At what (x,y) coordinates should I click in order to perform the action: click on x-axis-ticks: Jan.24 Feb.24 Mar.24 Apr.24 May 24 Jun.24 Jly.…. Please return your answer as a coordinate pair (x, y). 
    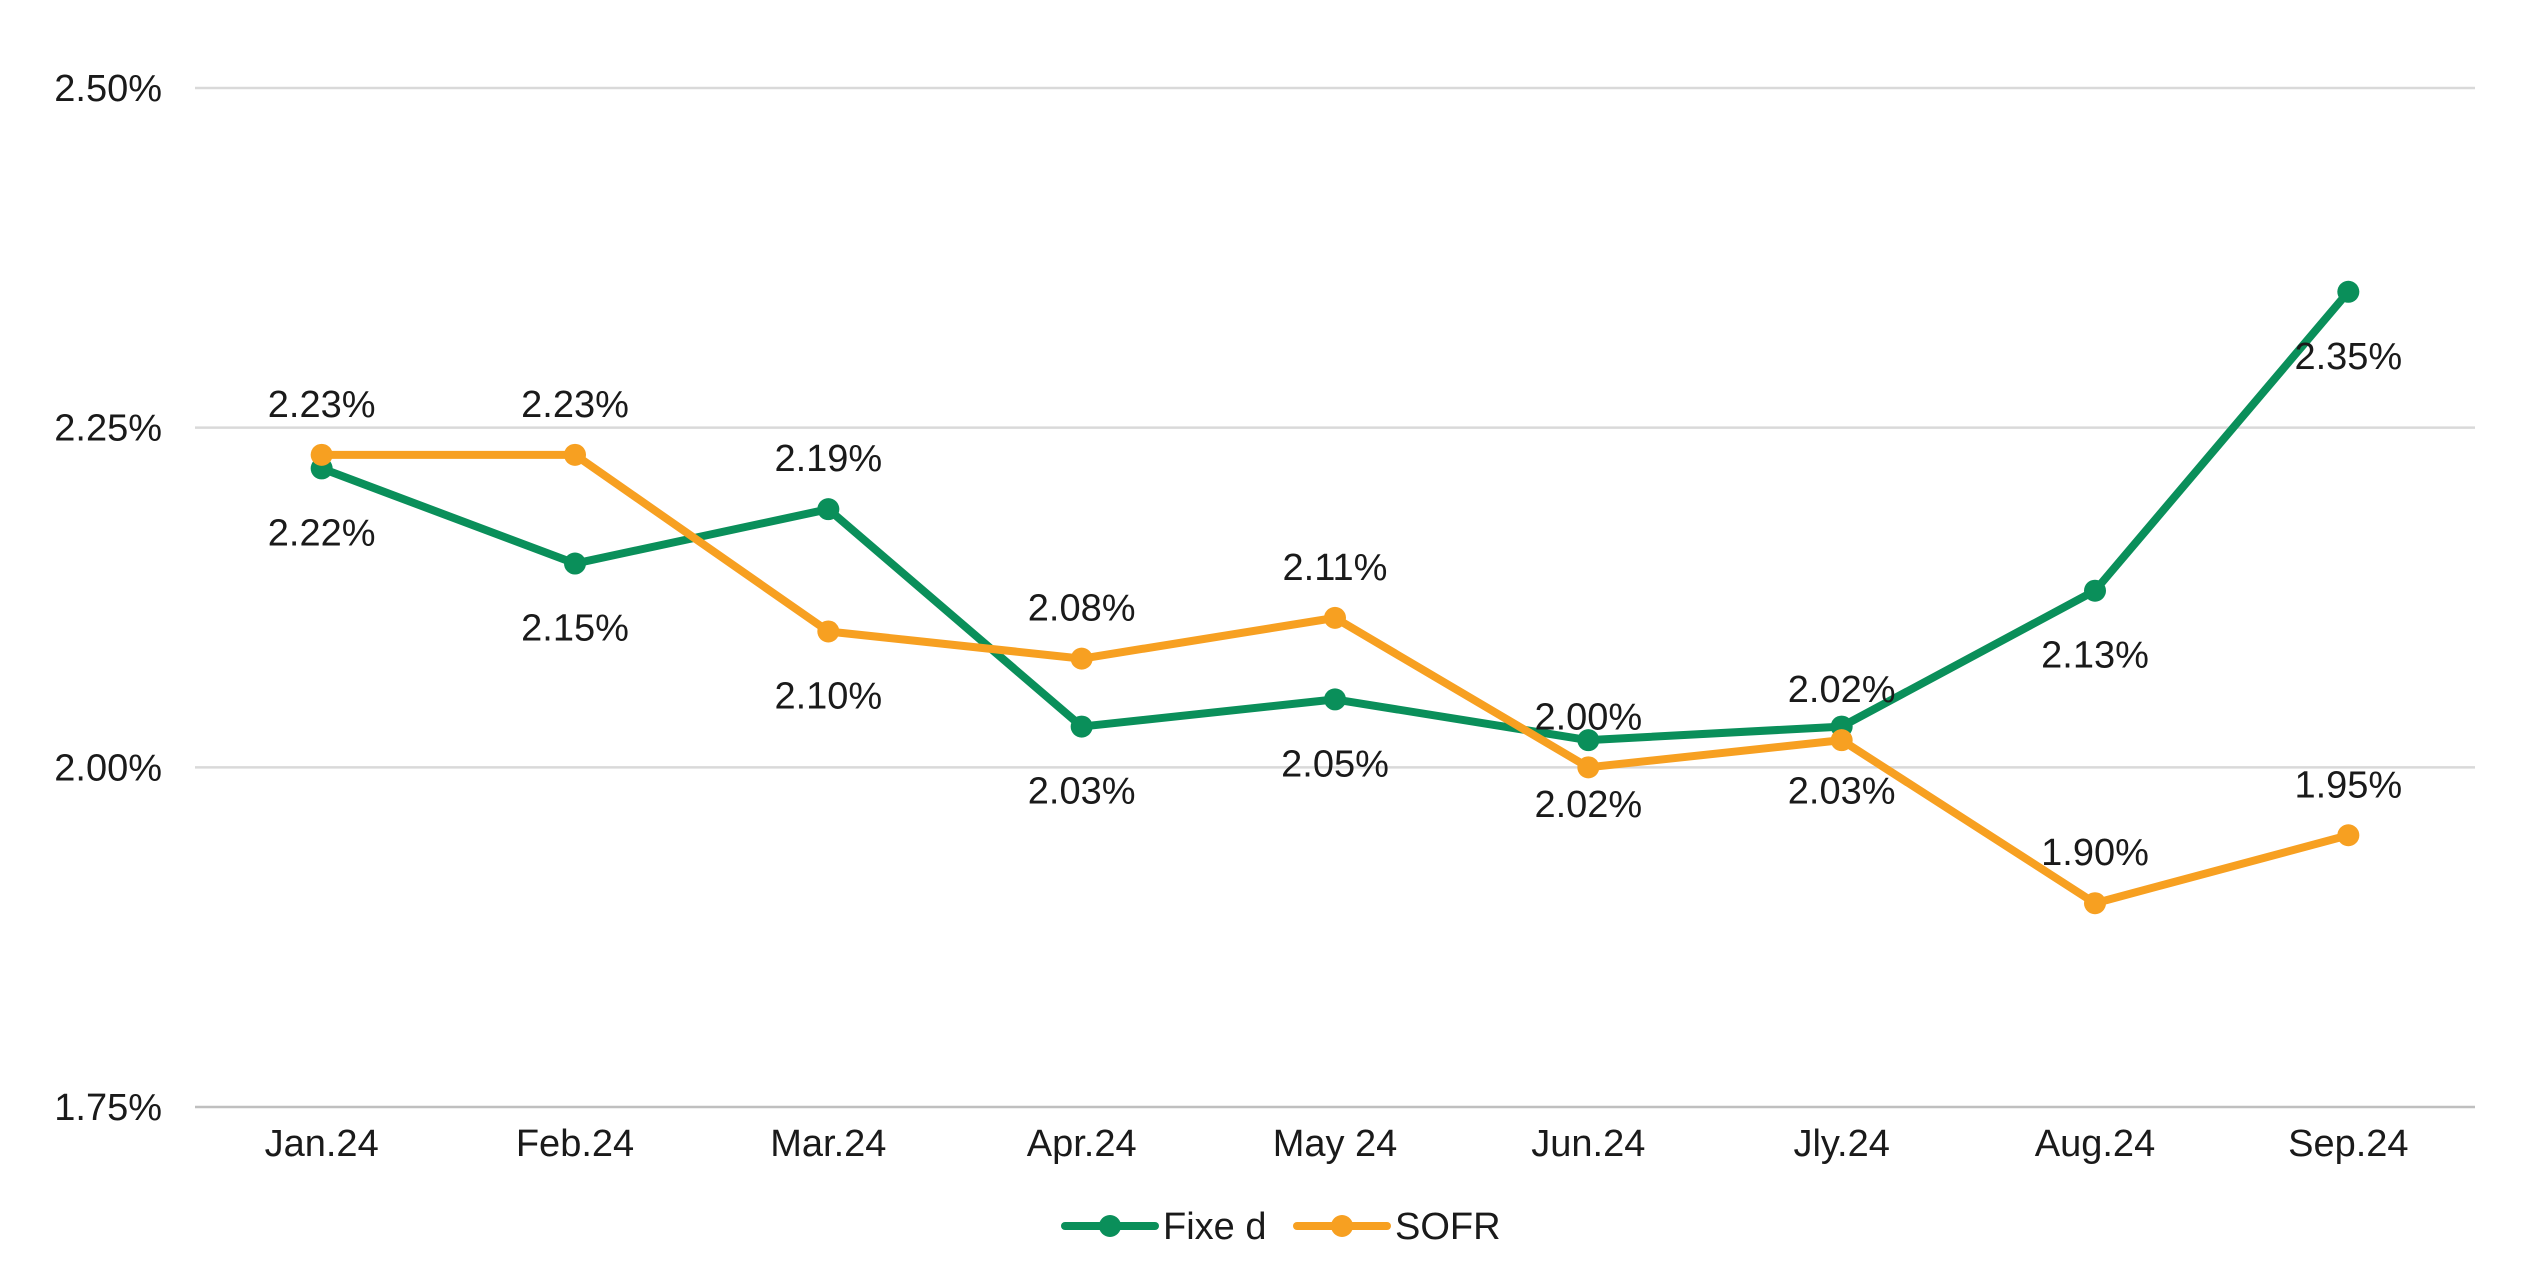
    Looking at the image, I should click on (1337, 1144).